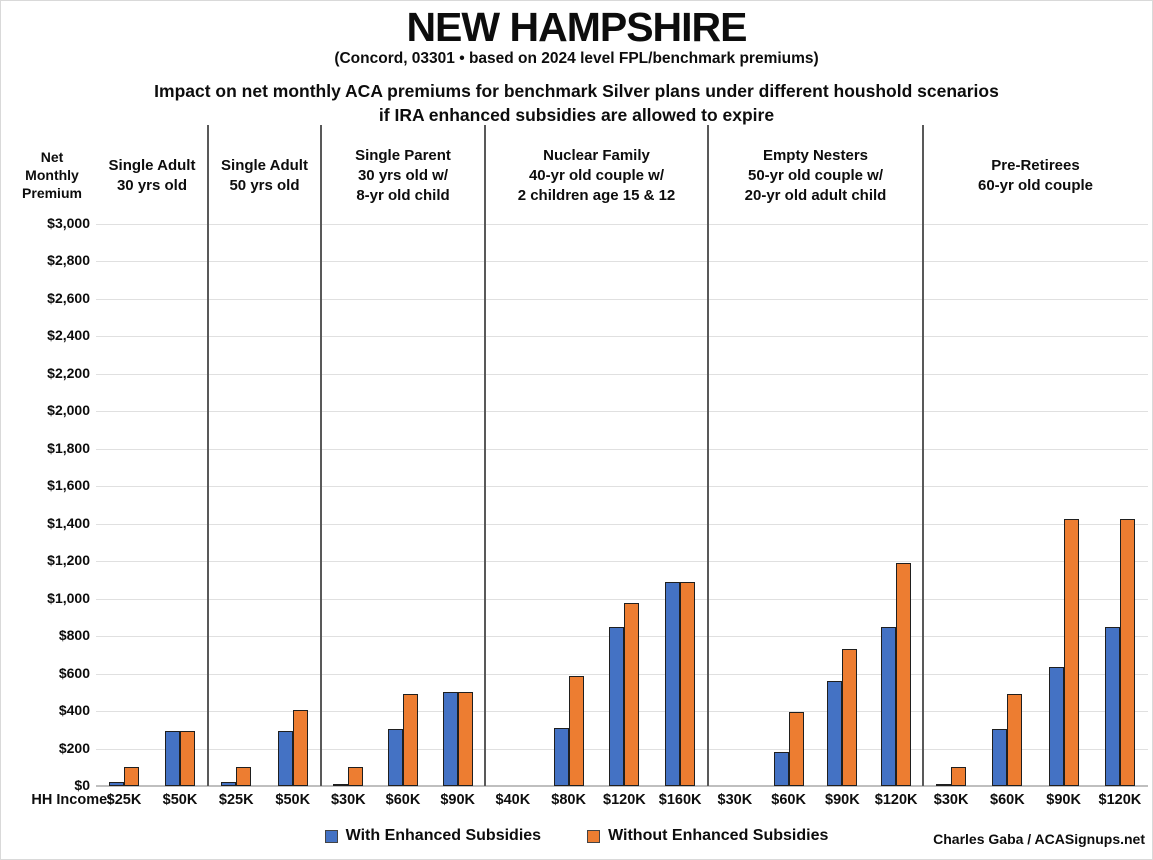  I want to click on income-tick-label: $80K, so click(568, 800).